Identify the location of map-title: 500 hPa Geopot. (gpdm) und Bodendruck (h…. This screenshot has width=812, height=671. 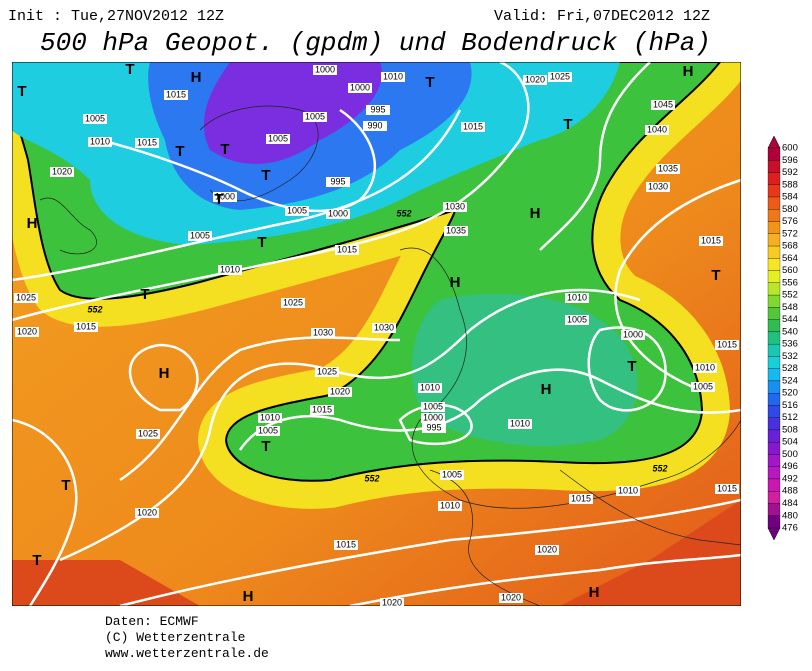
(375, 43).